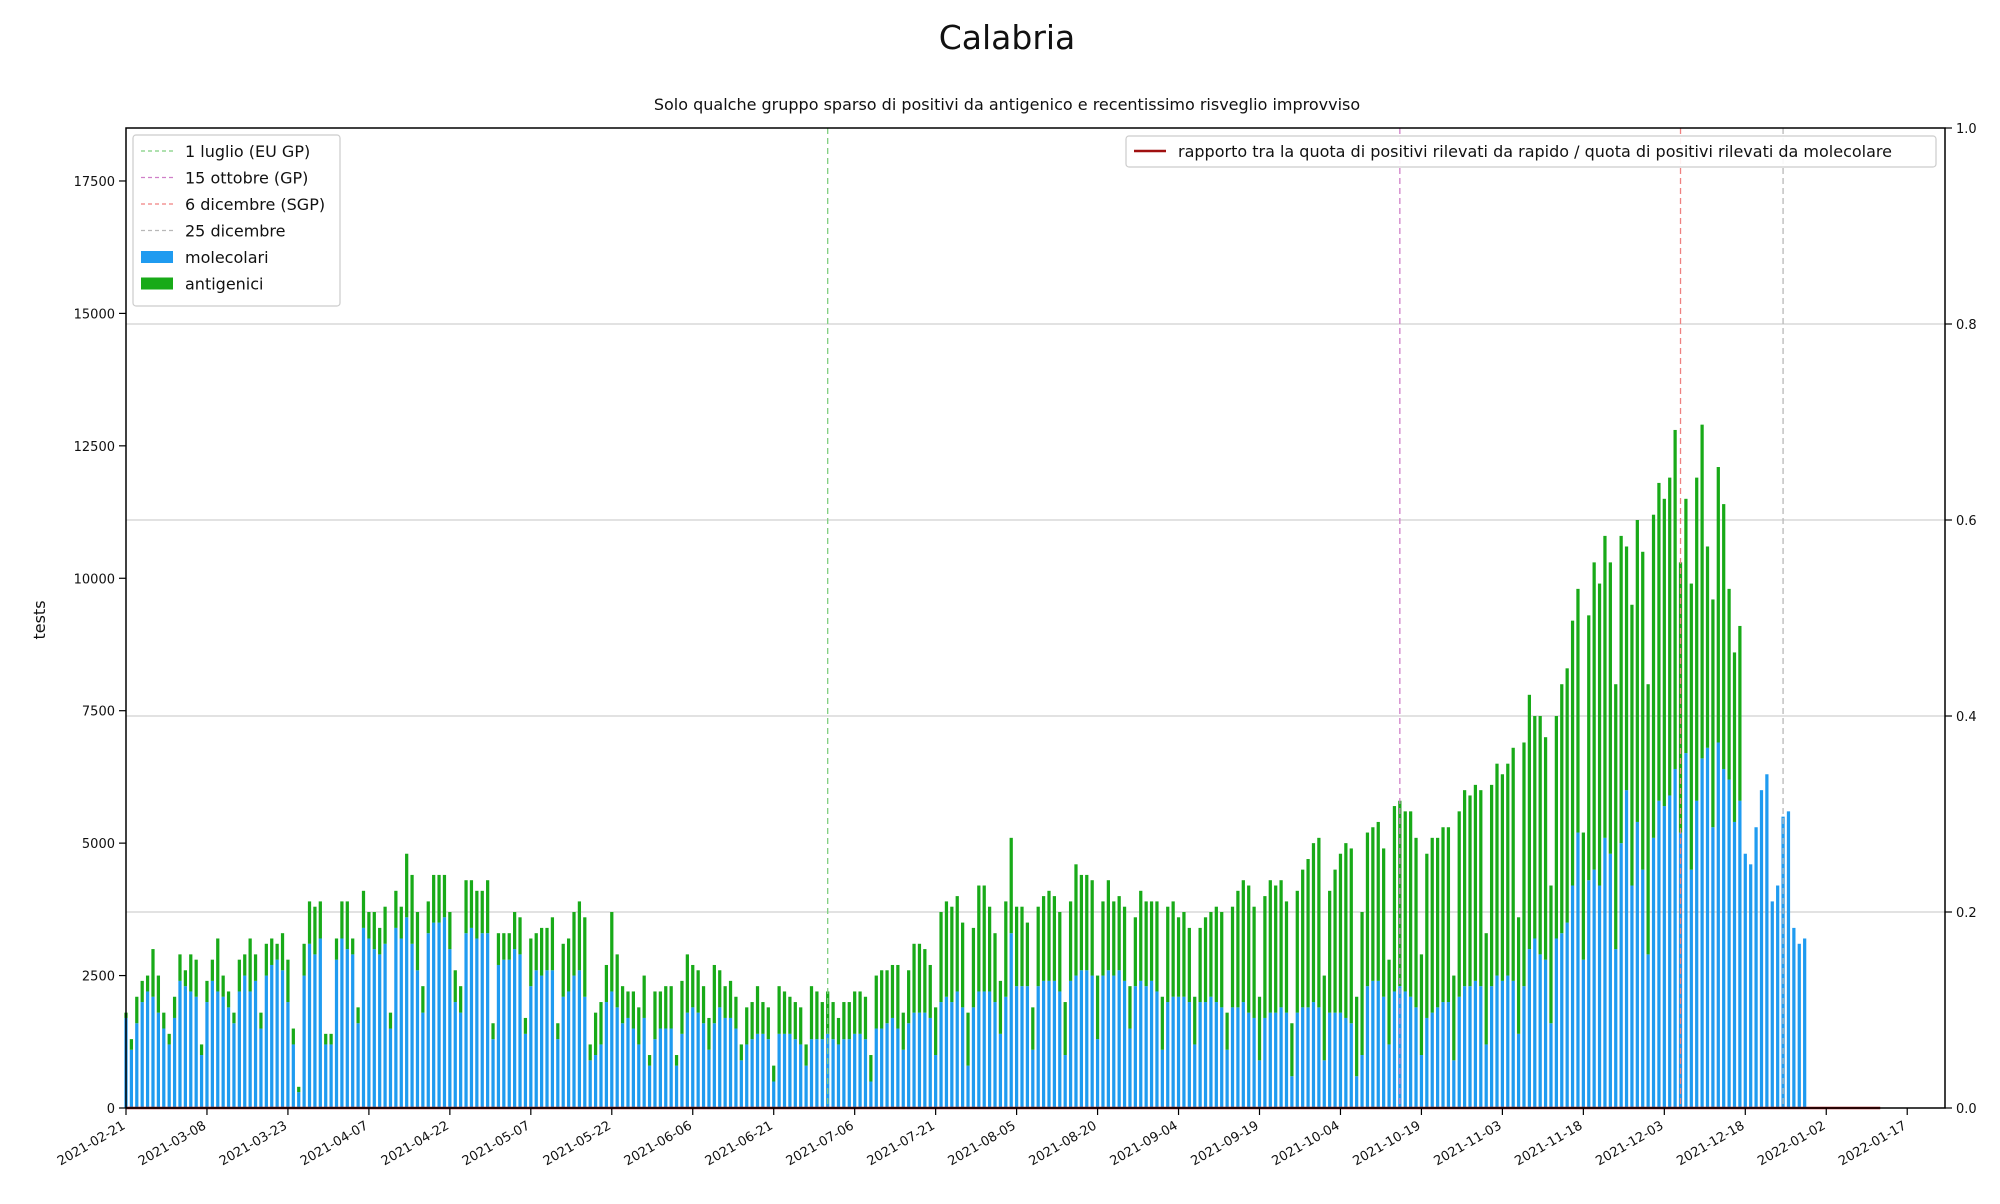  I want to click on x-tick-label: 2021-07-21, so click(901, 1143).